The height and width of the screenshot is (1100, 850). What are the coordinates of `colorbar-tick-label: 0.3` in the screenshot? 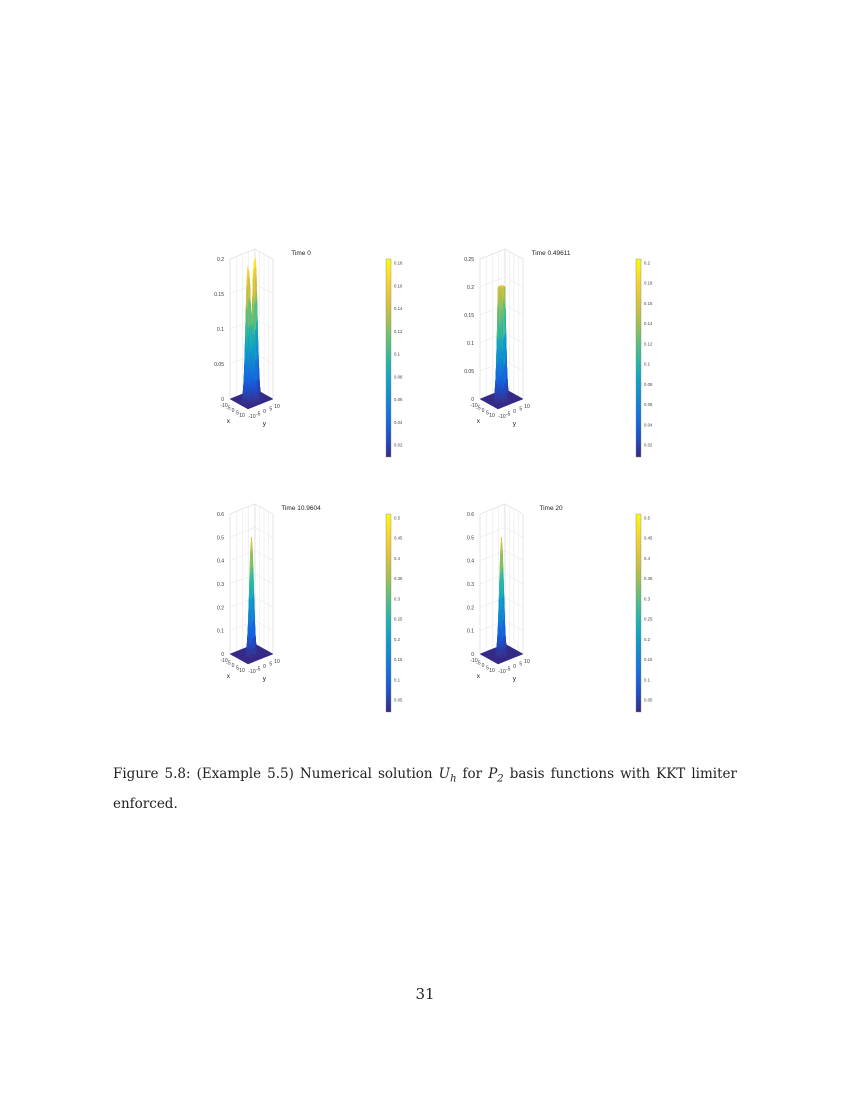 It's located at (397, 598).